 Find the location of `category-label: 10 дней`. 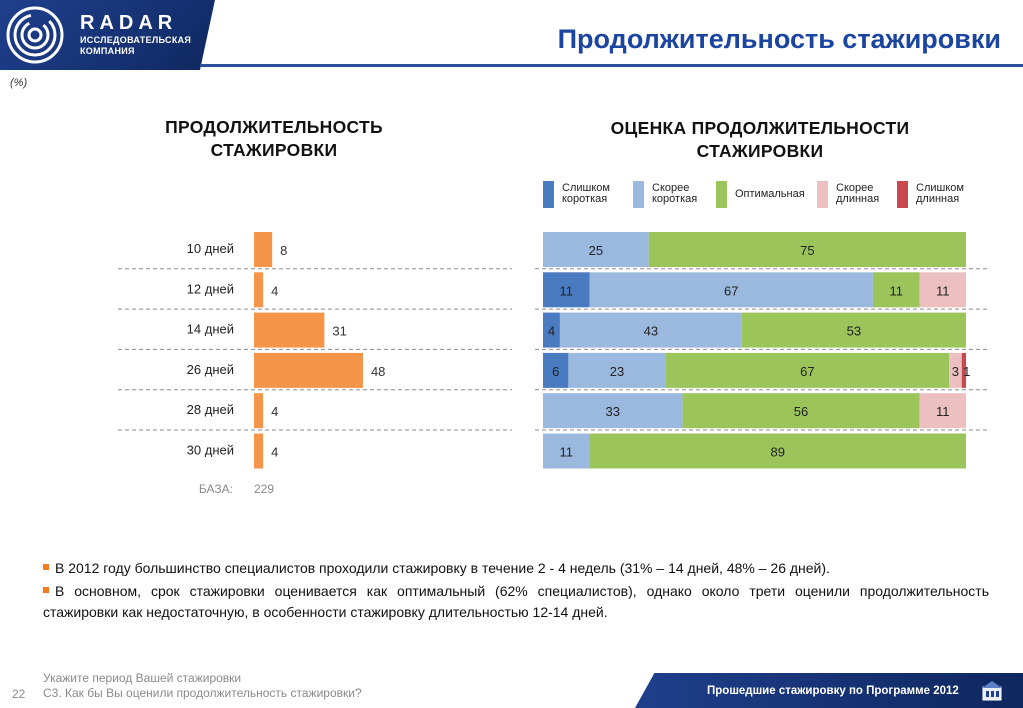

category-label: 10 дней is located at coordinates (210, 248).